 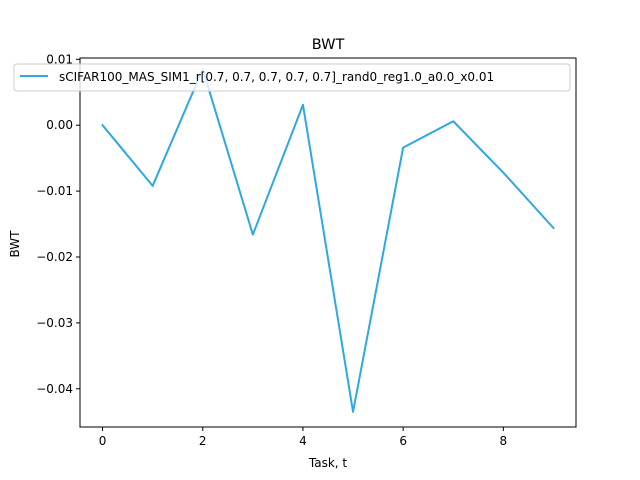 What do you see at coordinates (59, 59) in the screenshot?
I see `y-tick-label: 0.01` at bounding box center [59, 59].